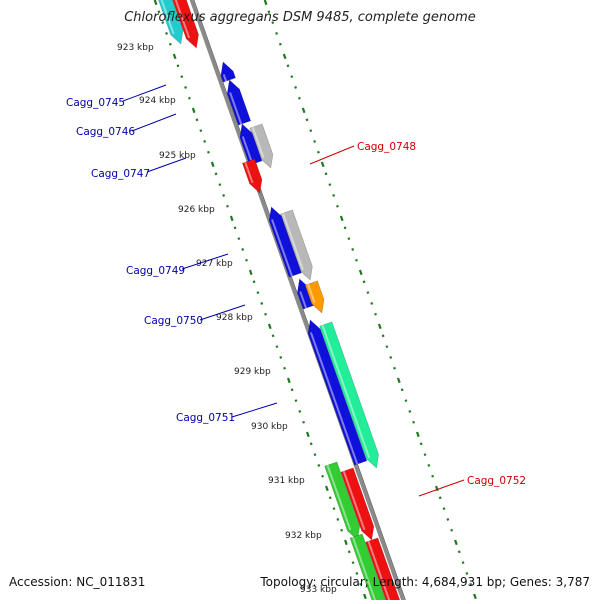  What do you see at coordinates (252, 372) in the screenshot?
I see `scale-label: 929 kbp` at bounding box center [252, 372].